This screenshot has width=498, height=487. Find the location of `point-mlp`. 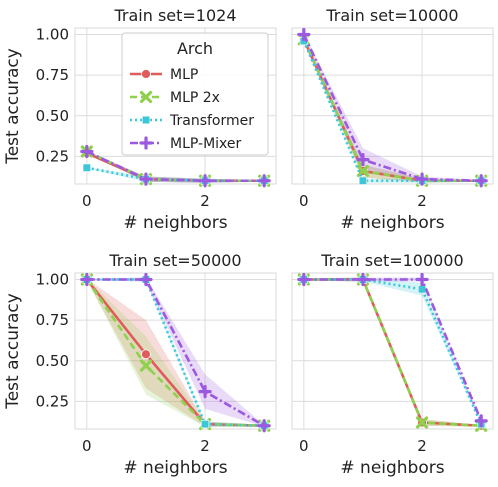

point-mlp is located at coordinates (146, 354).